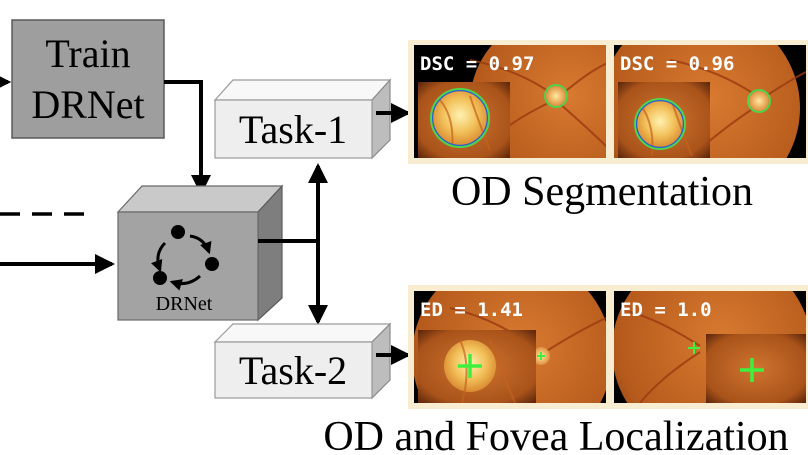 The height and width of the screenshot is (455, 808). What do you see at coordinates (555, 434) in the screenshot?
I see `task2-caption: OD and Fovea Localization` at bounding box center [555, 434].